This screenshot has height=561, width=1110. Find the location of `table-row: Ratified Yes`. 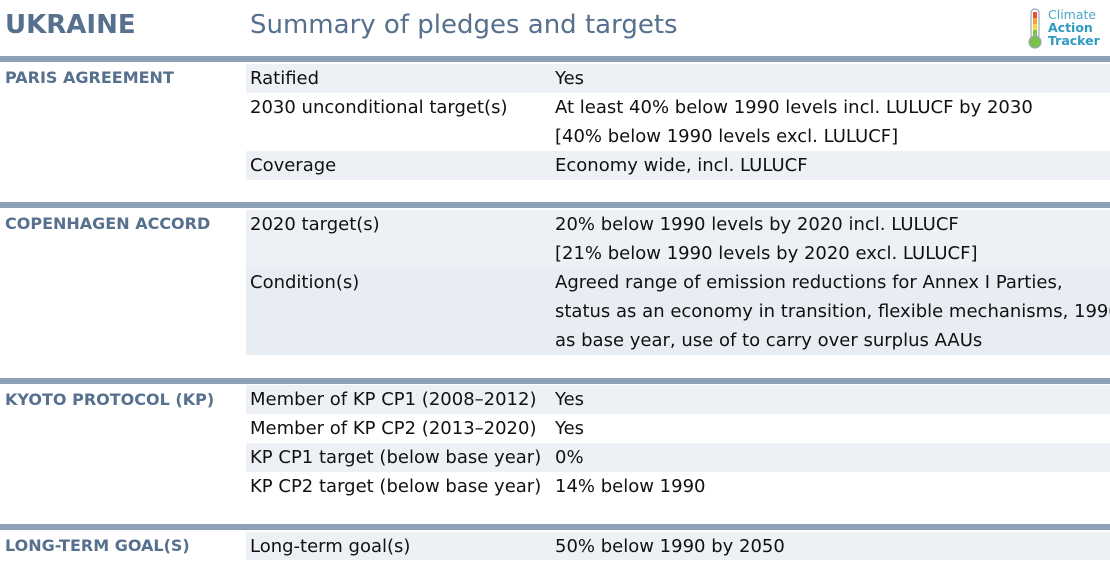

table-row: Ratified Yes is located at coordinates (678, 78).